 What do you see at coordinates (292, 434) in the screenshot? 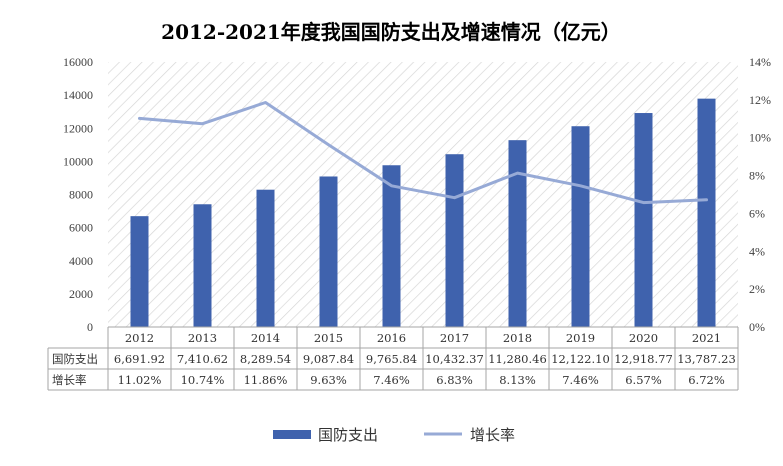
I see `legend-bar-swatch` at bounding box center [292, 434].